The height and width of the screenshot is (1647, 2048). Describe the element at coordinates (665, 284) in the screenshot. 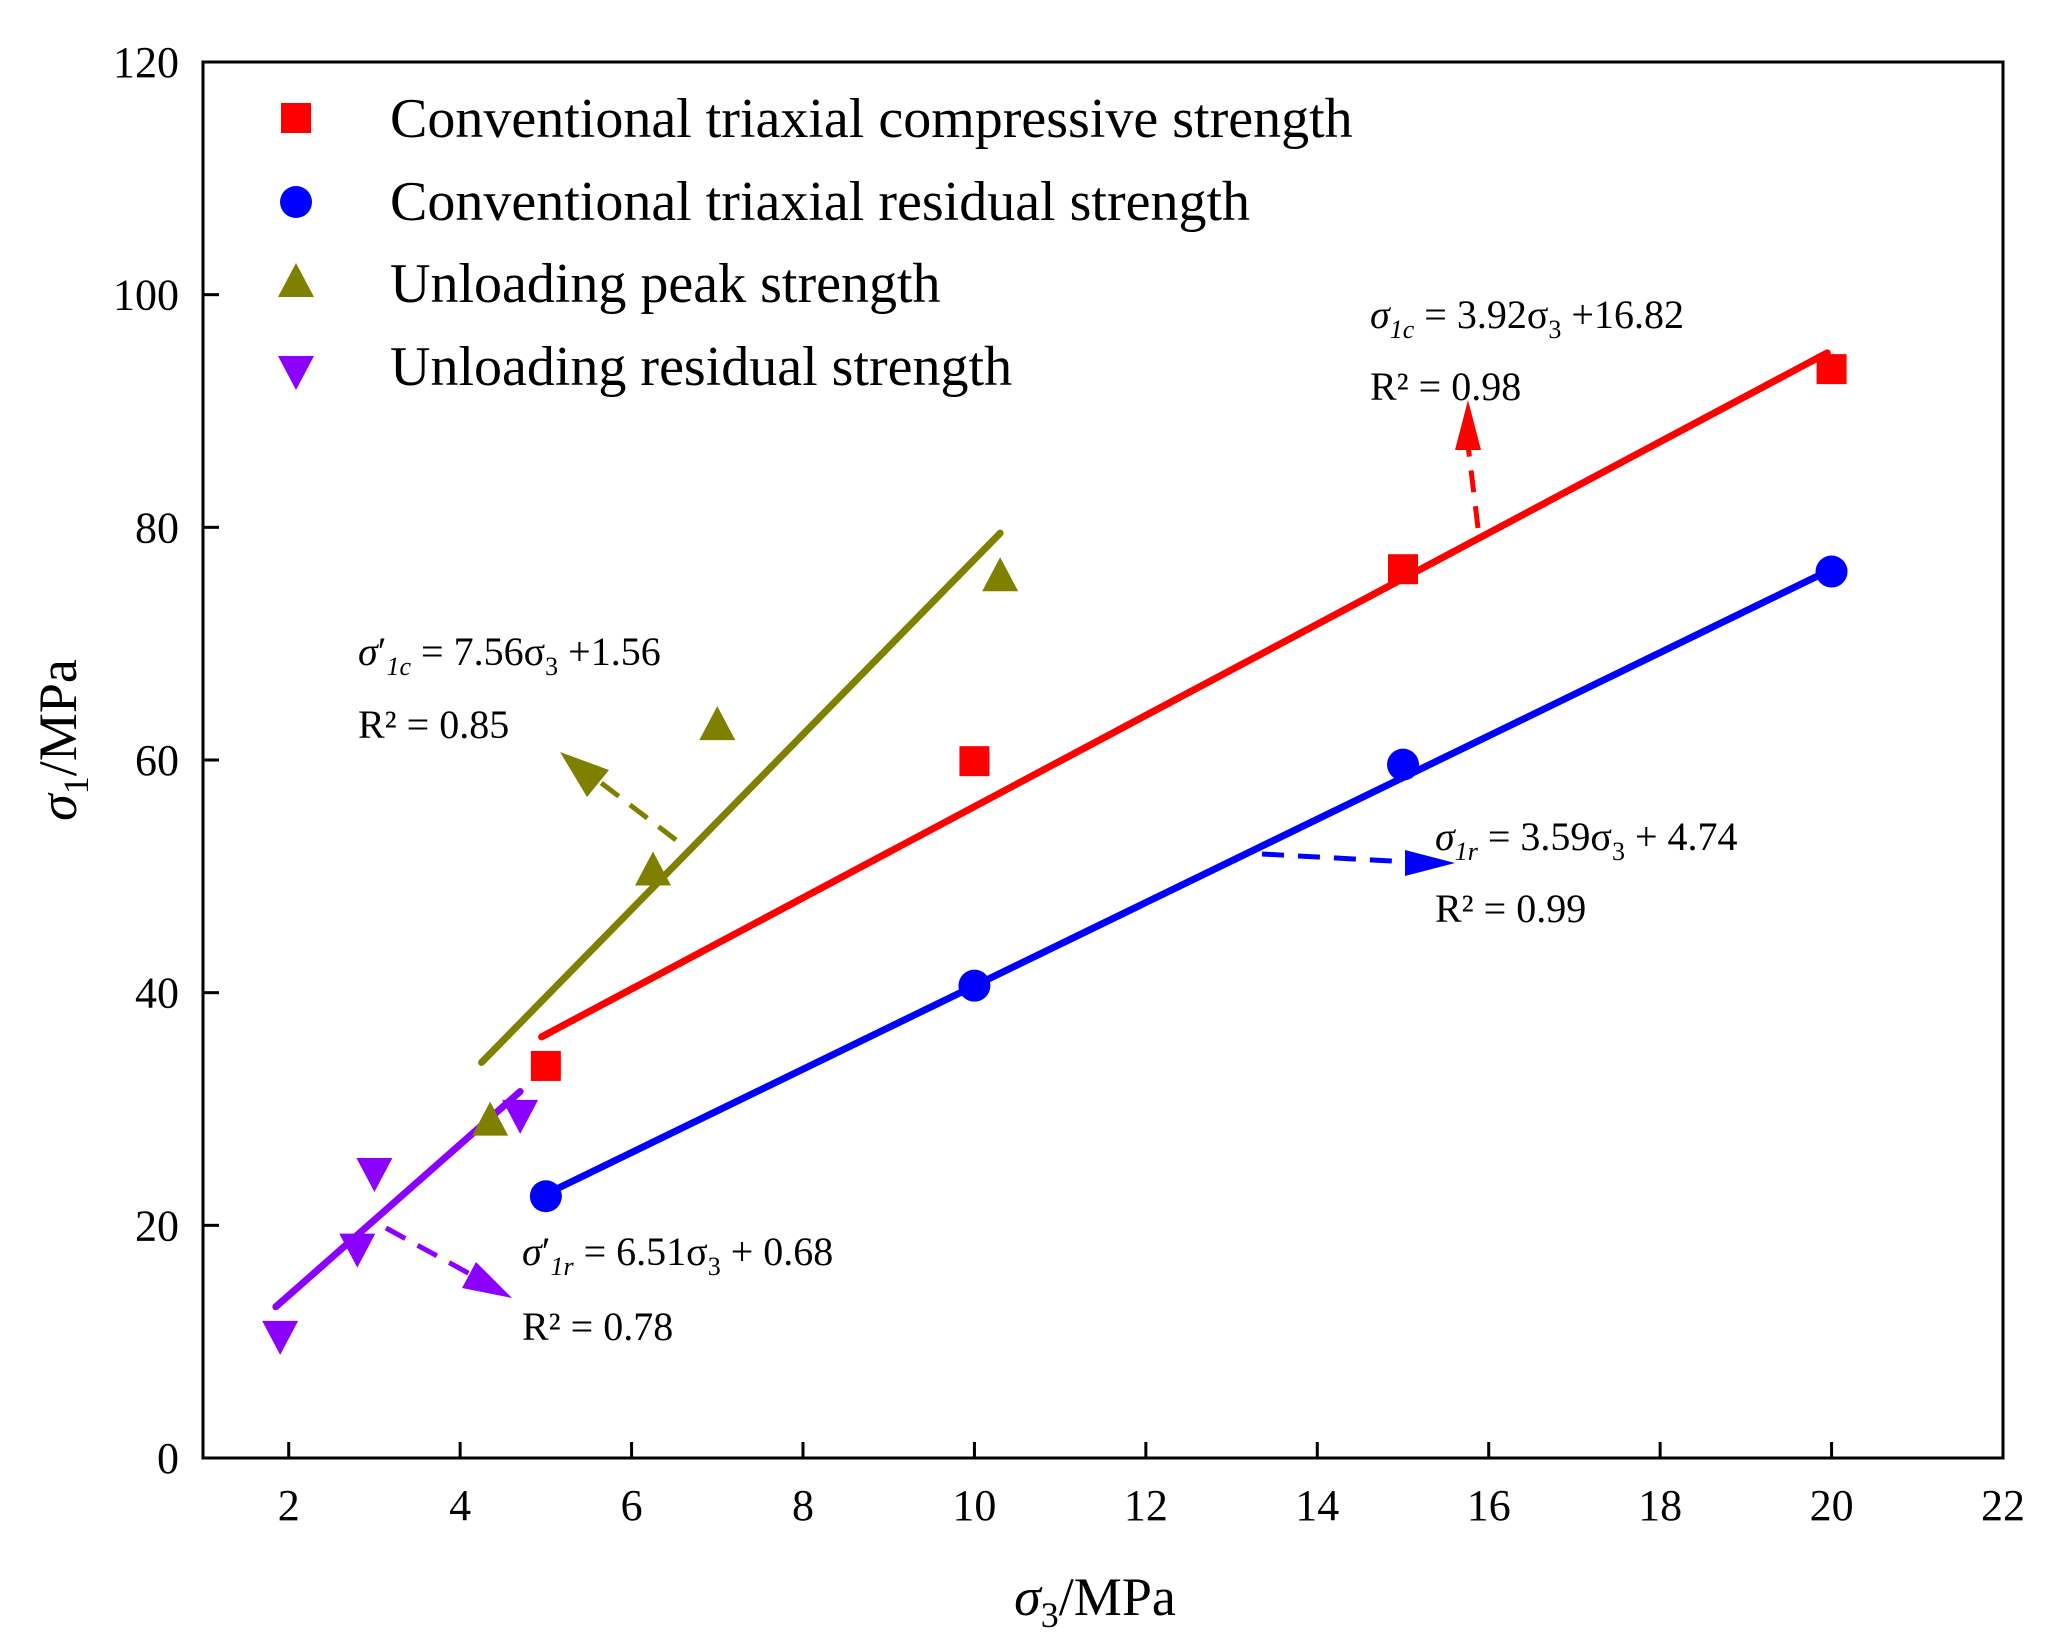

I see `legend-label-unloading-peak: Unloading peak strength` at that location.